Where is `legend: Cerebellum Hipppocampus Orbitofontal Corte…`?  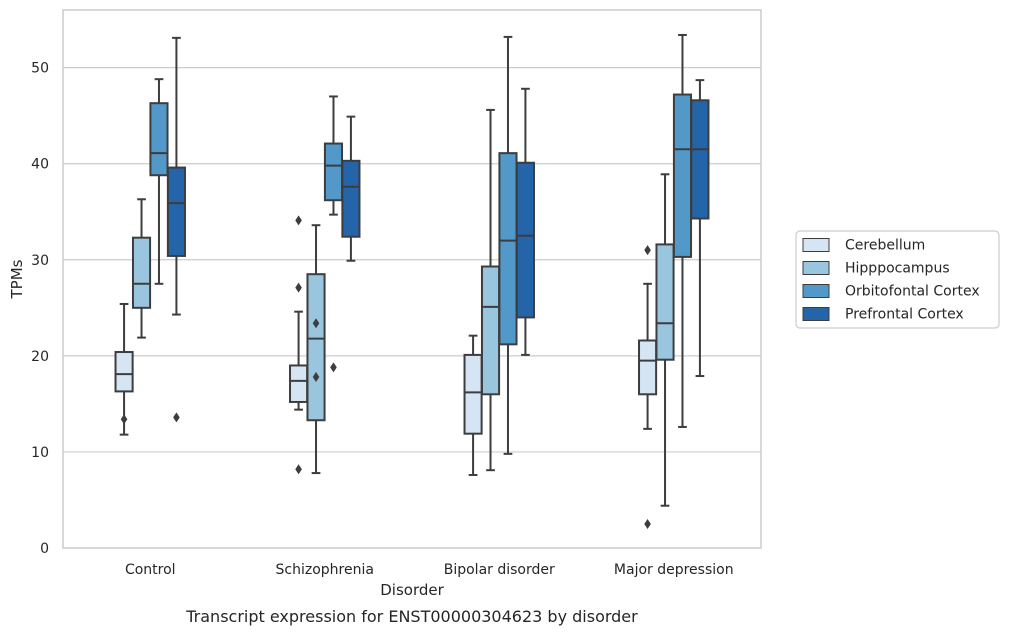
legend: Cerebellum Hipppocampus Orbitofontal Corte… is located at coordinates (897, 279).